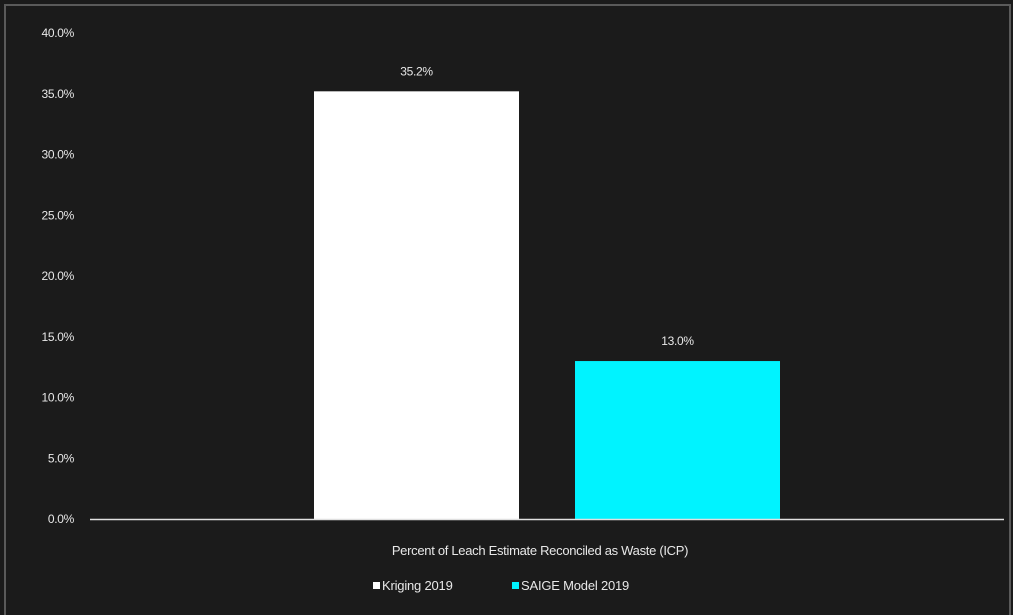 This screenshot has height=615, width=1013. I want to click on legend-label: Kriging 2019, so click(417, 585).